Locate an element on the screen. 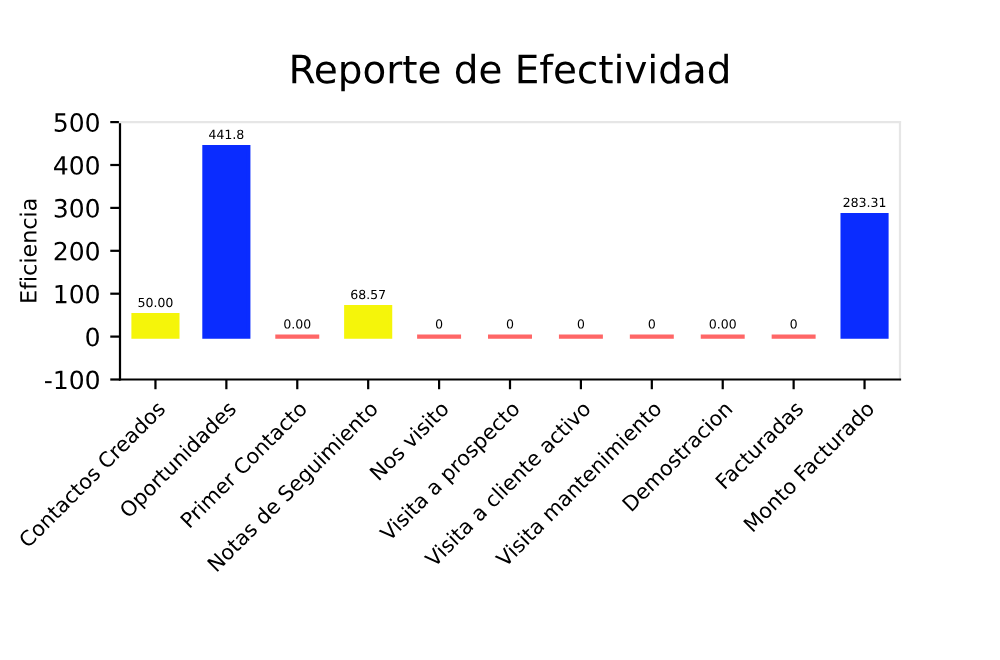  y-tick-label: 300 is located at coordinates (76, 208).